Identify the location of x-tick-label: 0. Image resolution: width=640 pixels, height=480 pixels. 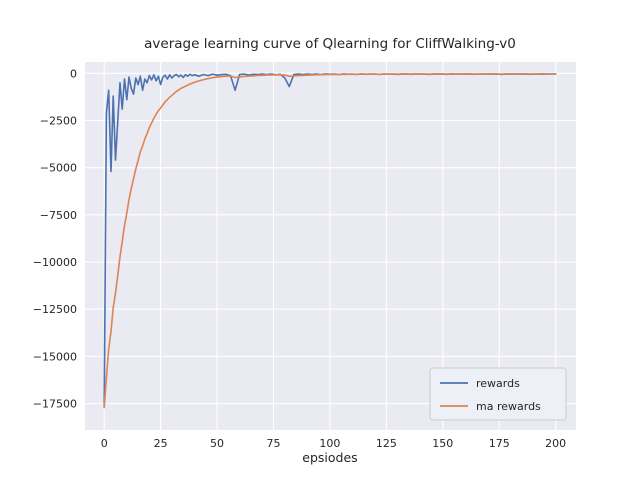
(104, 443).